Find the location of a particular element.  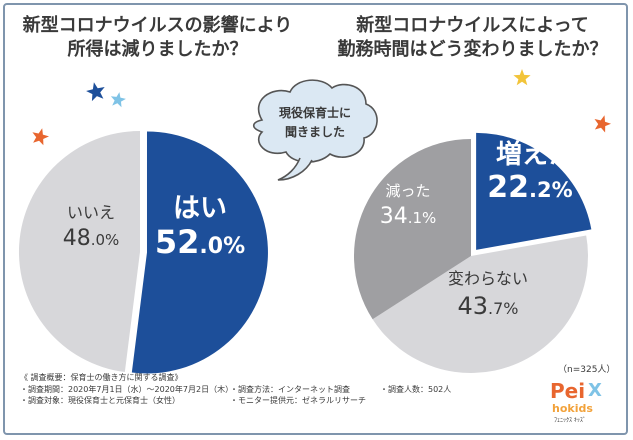

value-hetta-int: 34 is located at coordinates (394, 216).